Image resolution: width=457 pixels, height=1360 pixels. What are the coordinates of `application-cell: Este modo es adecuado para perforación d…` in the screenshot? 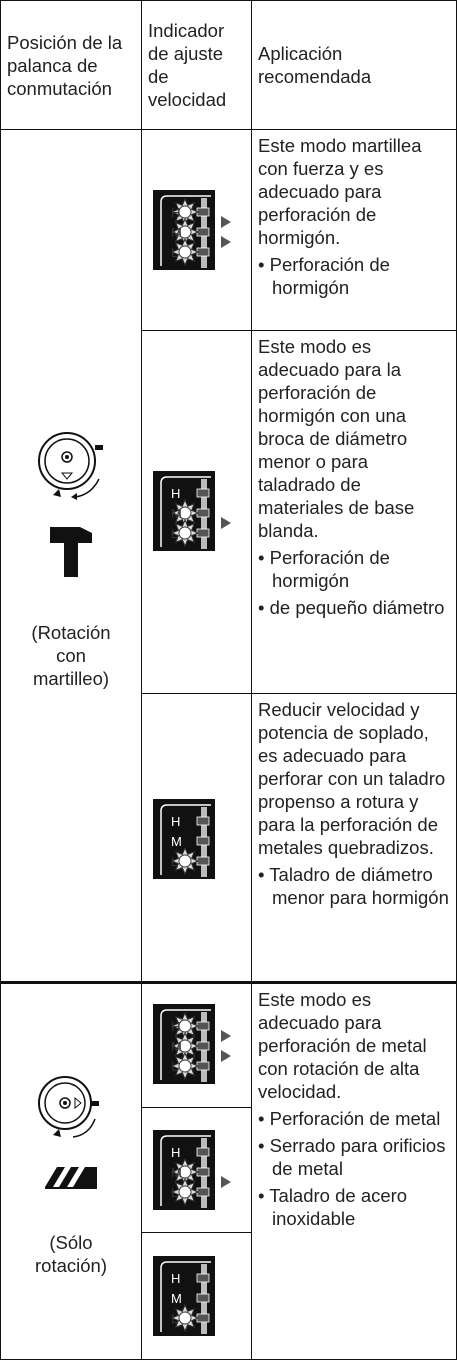 It's located at (354, 1170).